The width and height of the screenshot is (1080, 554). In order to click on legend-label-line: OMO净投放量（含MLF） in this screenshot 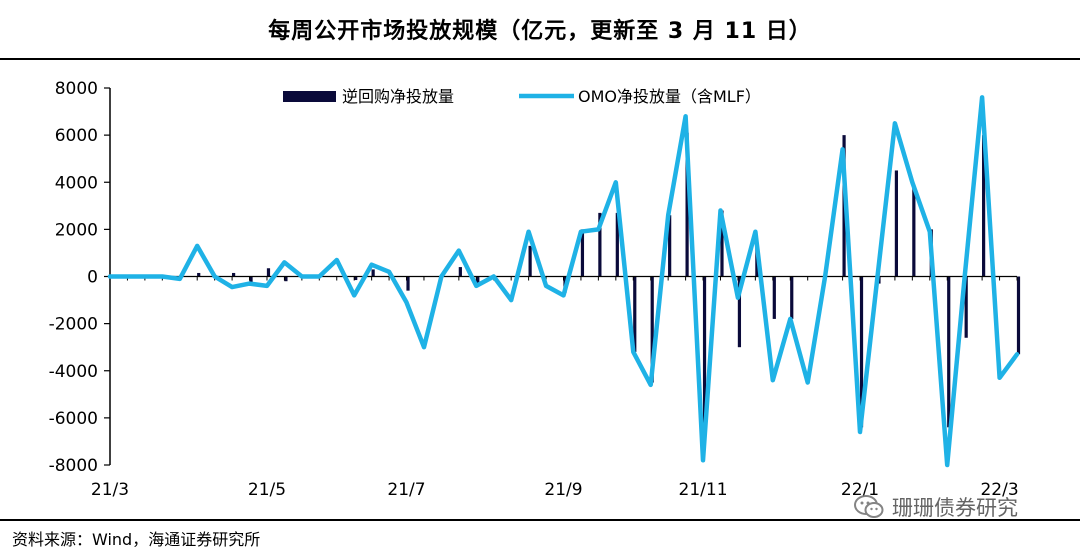, I will do `click(669, 96)`.